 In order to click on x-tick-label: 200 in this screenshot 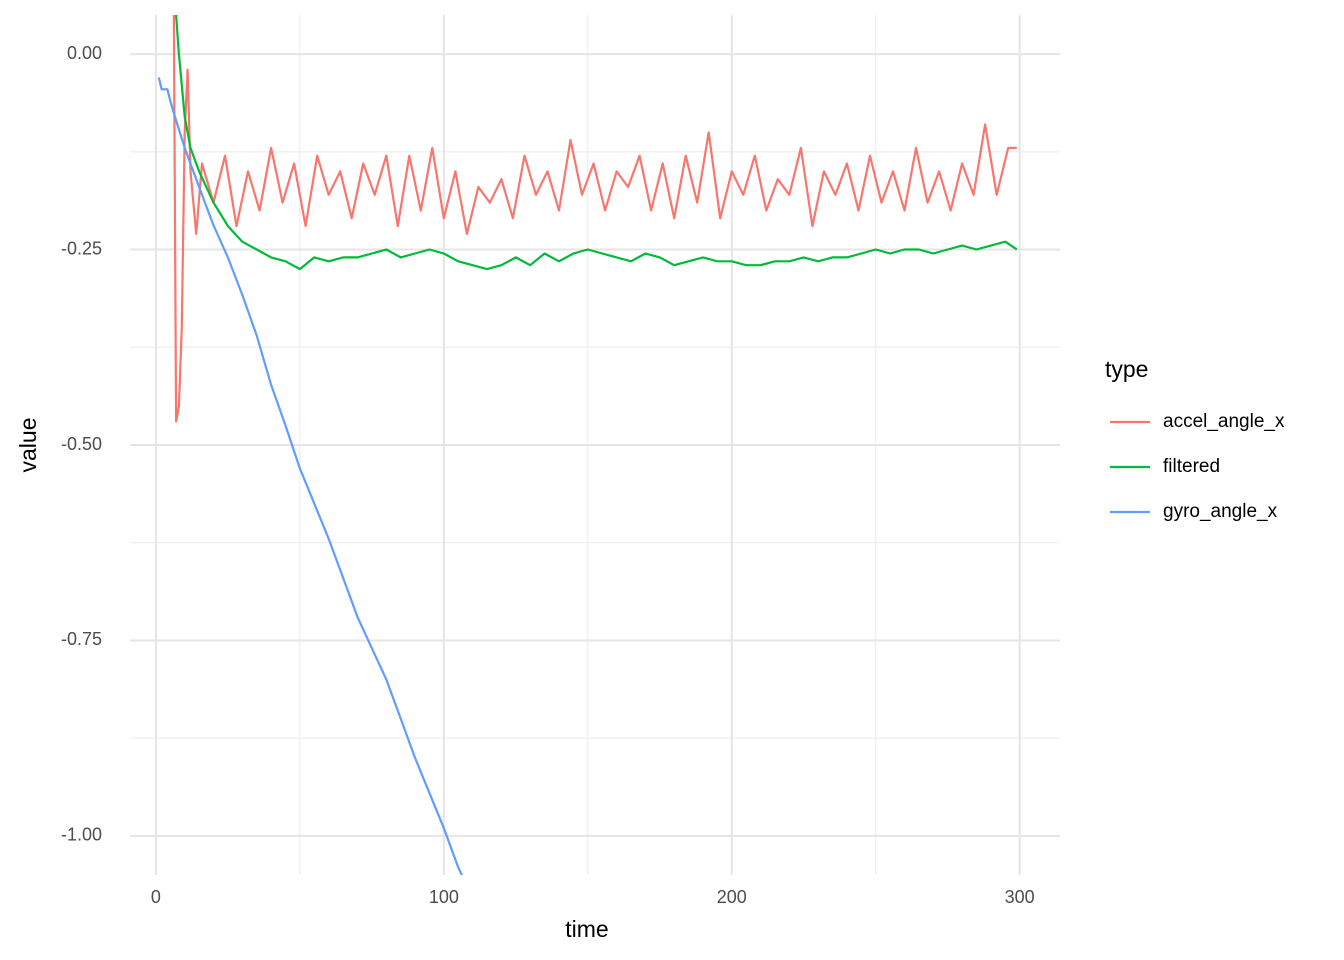, I will do `click(732, 897)`.